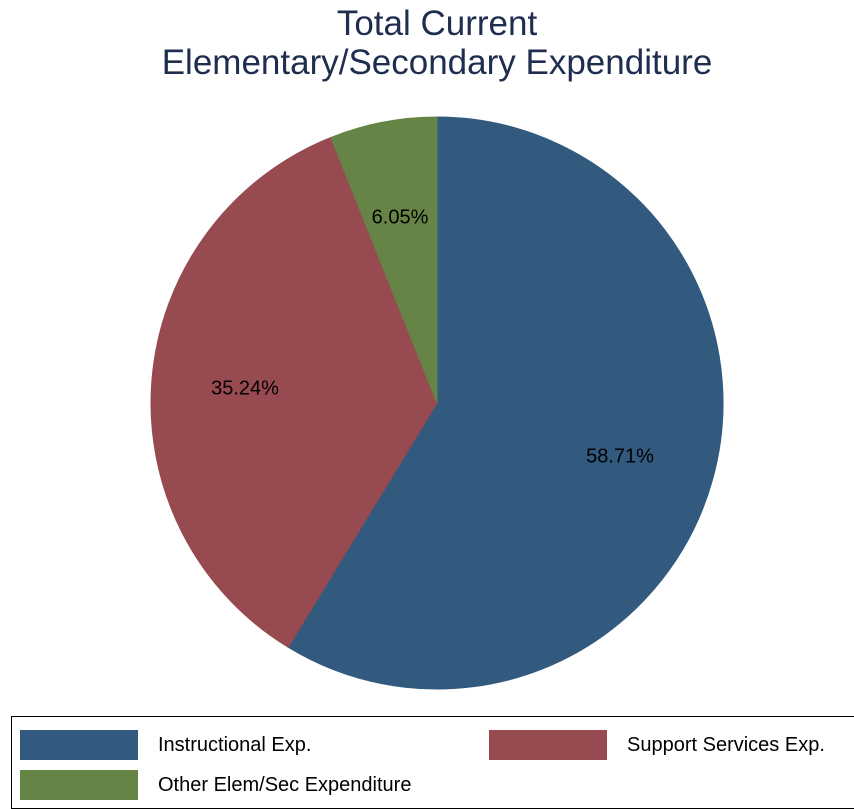  What do you see at coordinates (726, 744) in the screenshot?
I see `legend-label-support-services: Support Services Exp.` at bounding box center [726, 744].